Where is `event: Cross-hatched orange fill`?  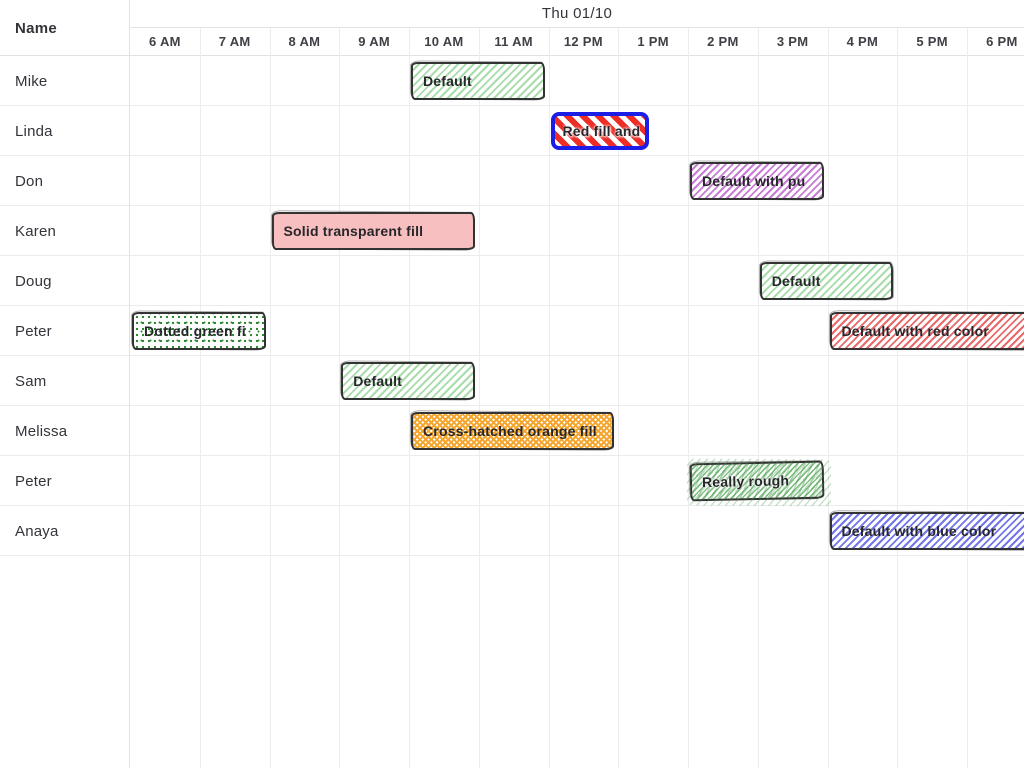 event: Cross-hatched orange fill is located at coordinates (513, 431).